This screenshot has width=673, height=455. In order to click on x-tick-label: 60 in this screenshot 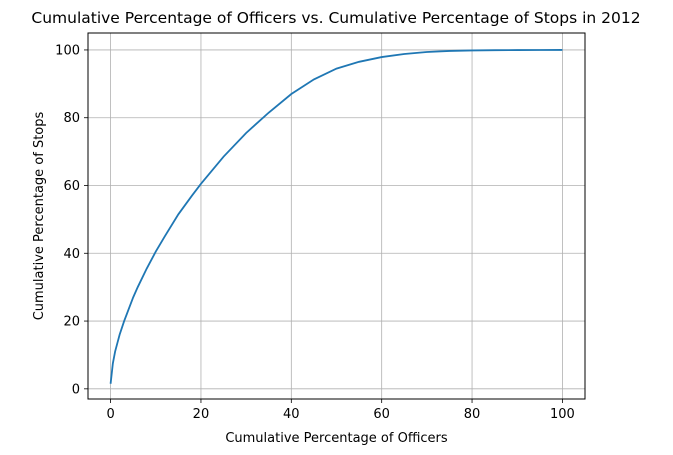, I will do `click(381, 414)`.